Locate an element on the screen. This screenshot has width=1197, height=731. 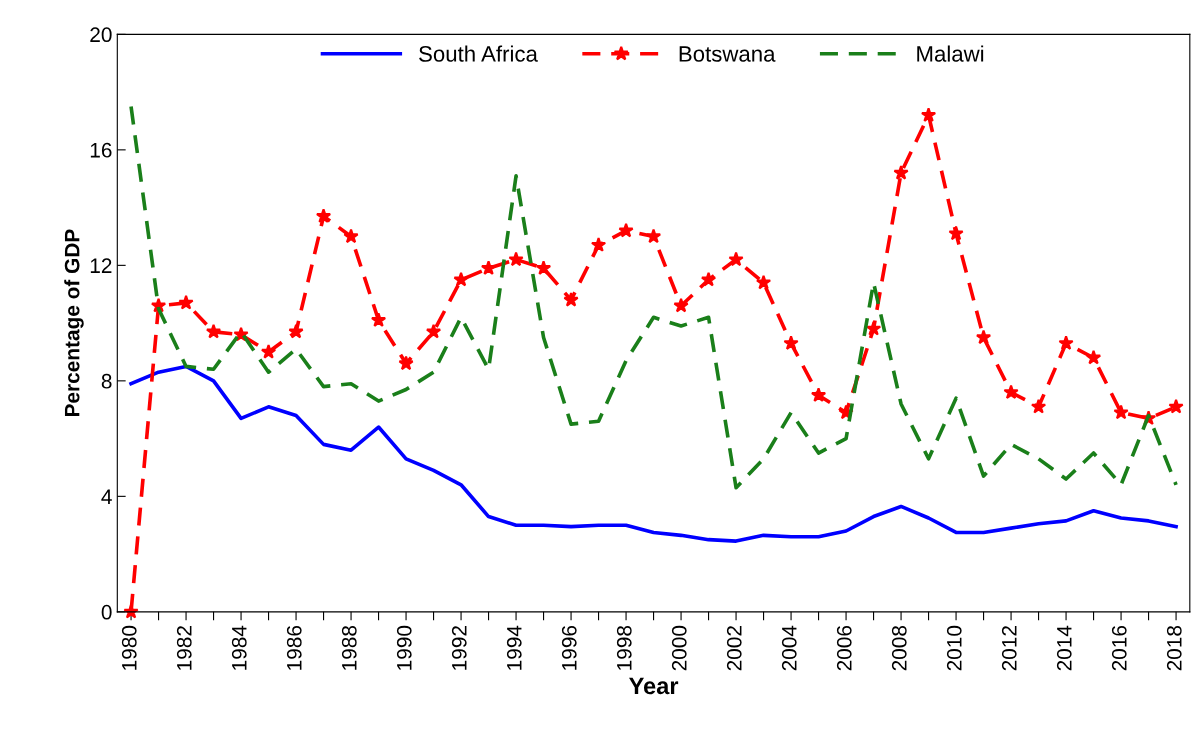
y-tick-label: 8 is located at coordinates (106, 381).